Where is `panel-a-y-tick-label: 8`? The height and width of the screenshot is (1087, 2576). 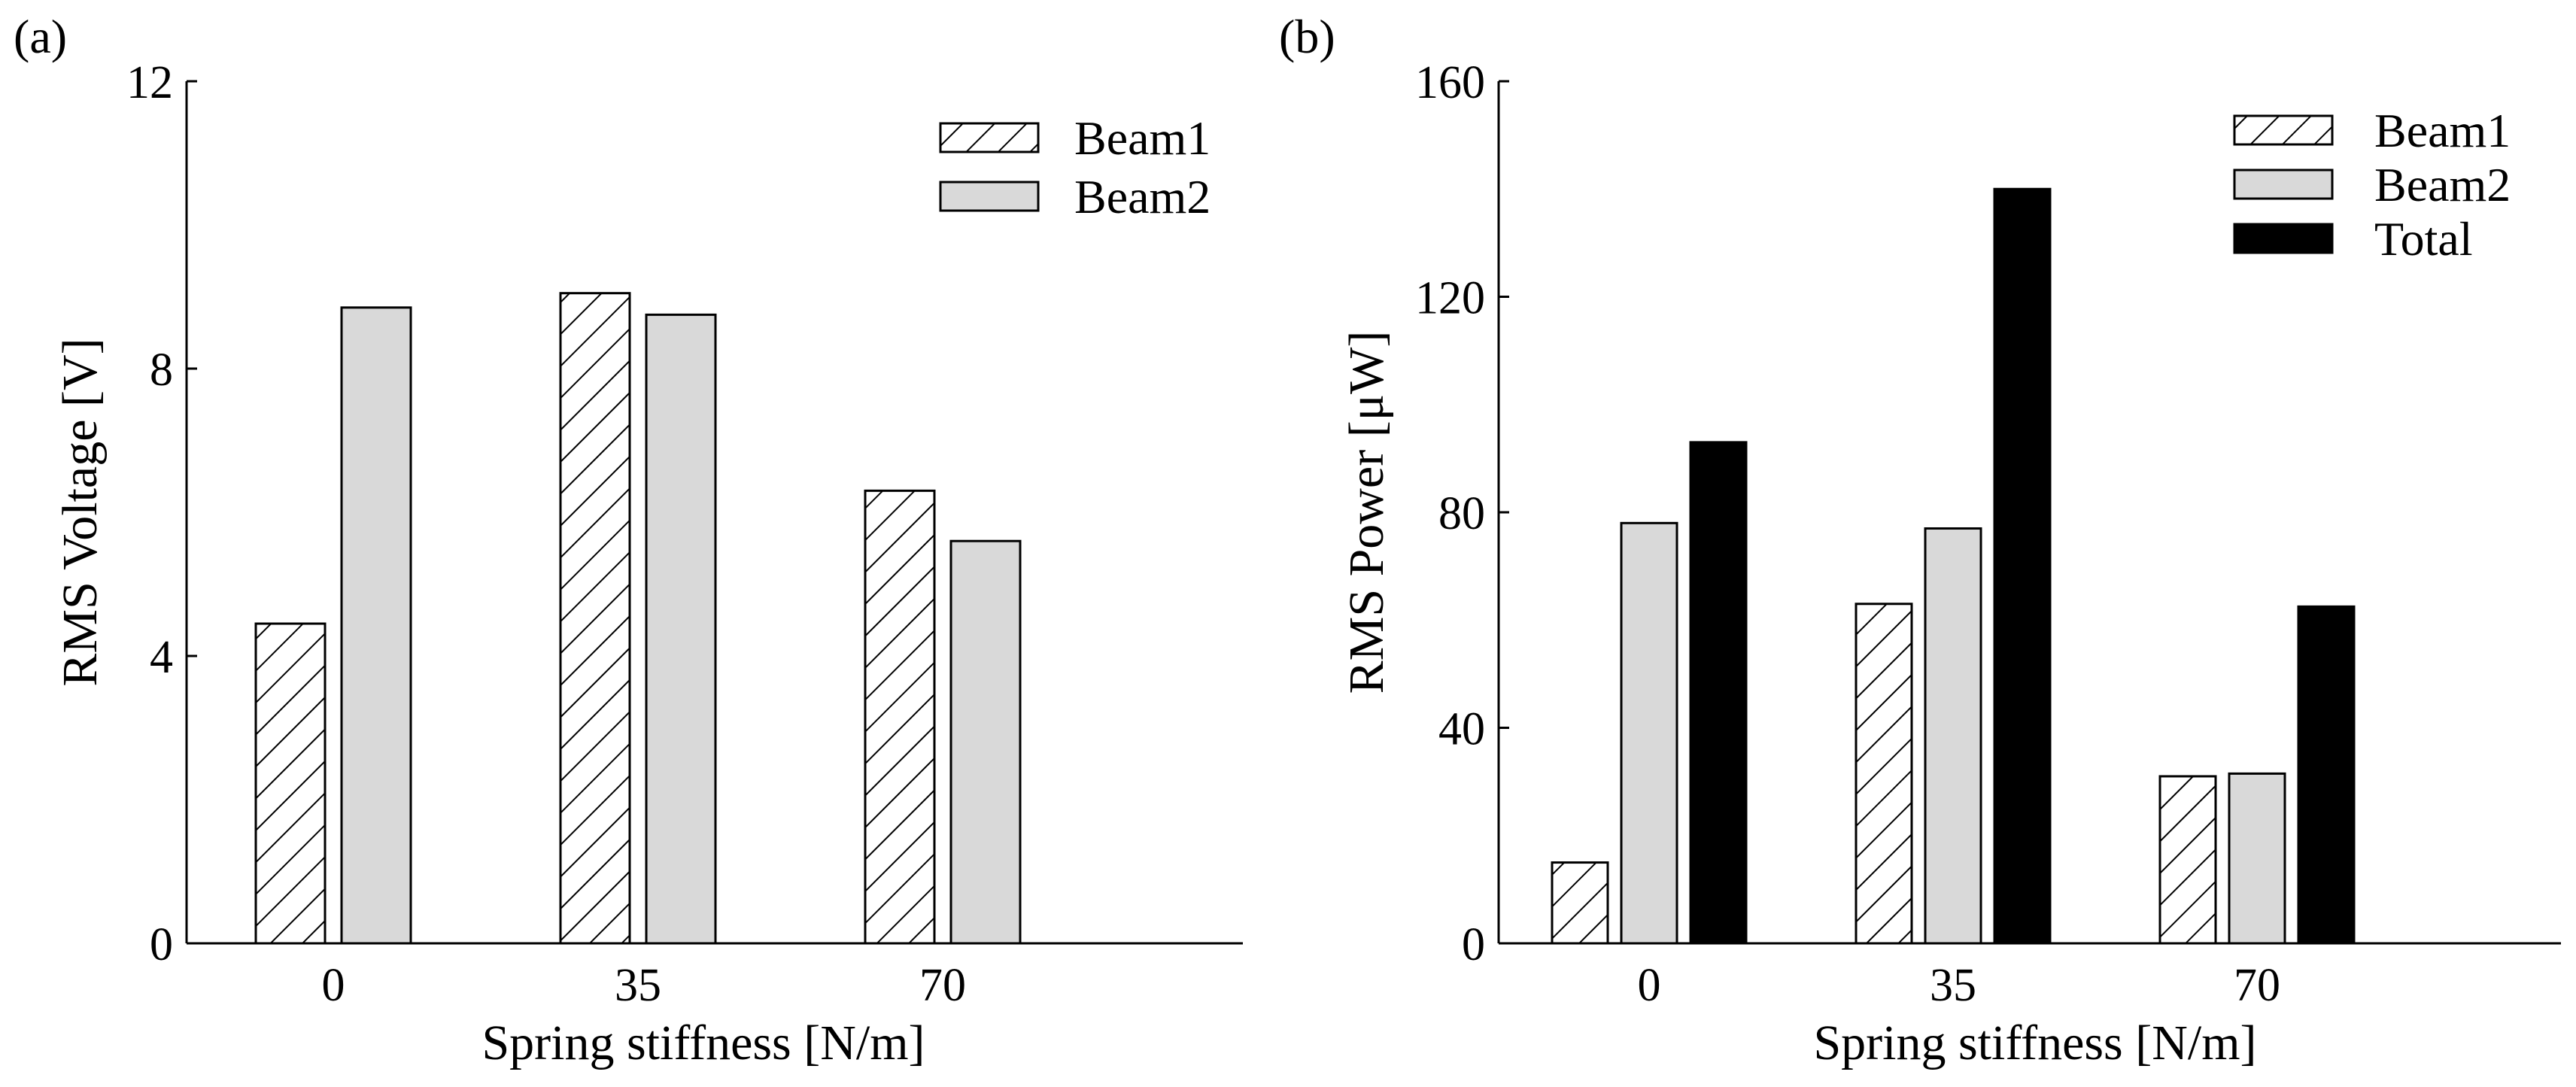 panel-a-y-tick-label: 8 is located at coordinates (162, 370).